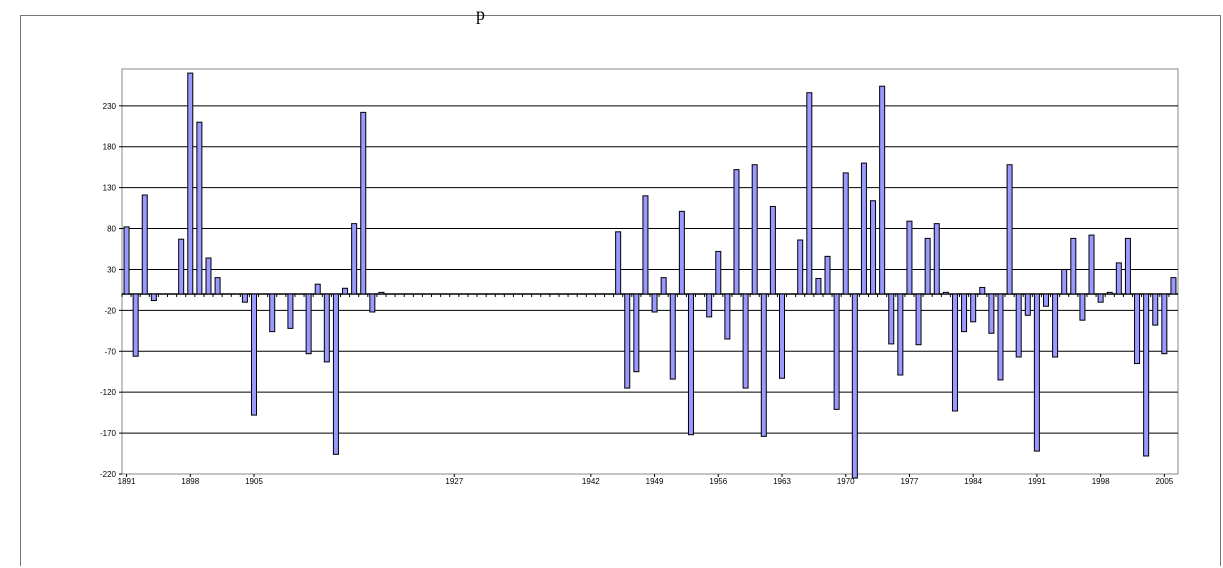 This screenshot has height=568, width=1223. Describe the element at coordinates (591, 481) in the screenshot. I see `x-tick-label: 1942` at that location.